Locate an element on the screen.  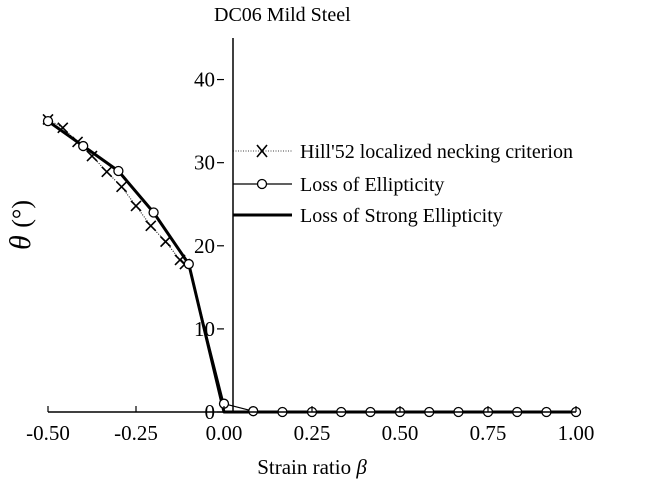
y-axis-label: θ (°) is located at coordinates (20, 225).